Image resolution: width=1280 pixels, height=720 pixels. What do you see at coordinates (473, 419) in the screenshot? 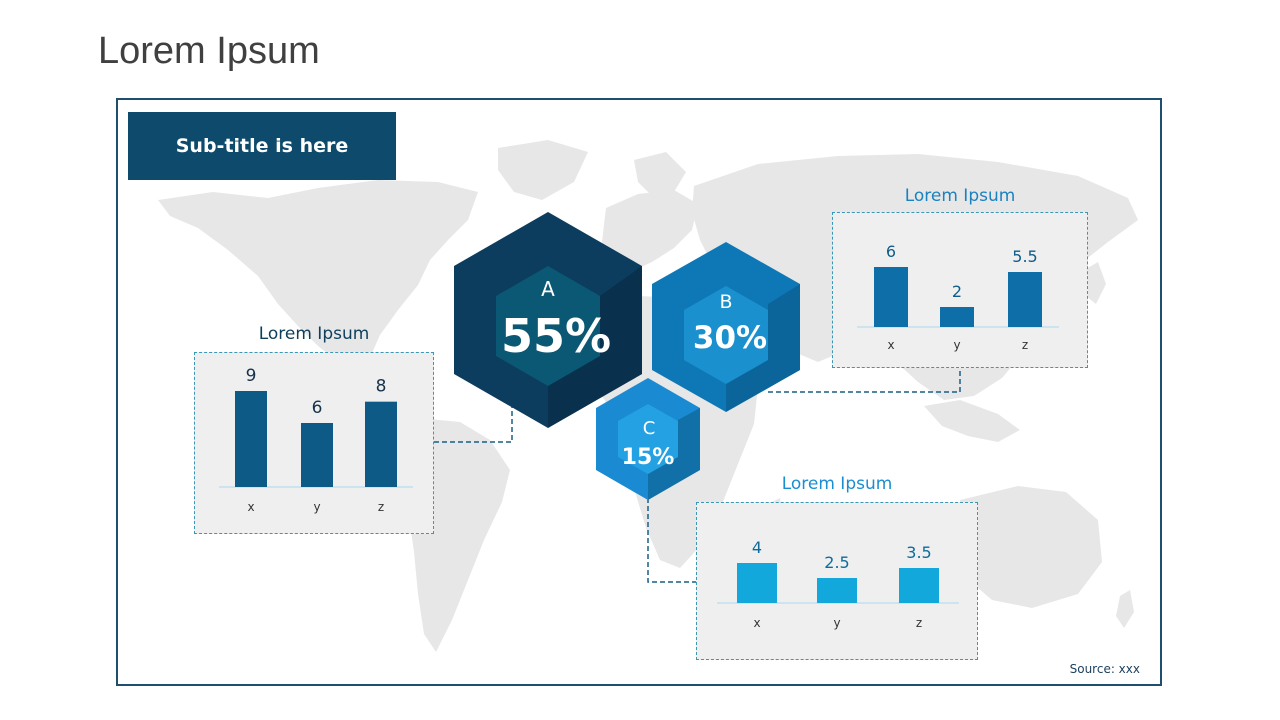
I see `connector-line-left` at bounding box center [473, 419].